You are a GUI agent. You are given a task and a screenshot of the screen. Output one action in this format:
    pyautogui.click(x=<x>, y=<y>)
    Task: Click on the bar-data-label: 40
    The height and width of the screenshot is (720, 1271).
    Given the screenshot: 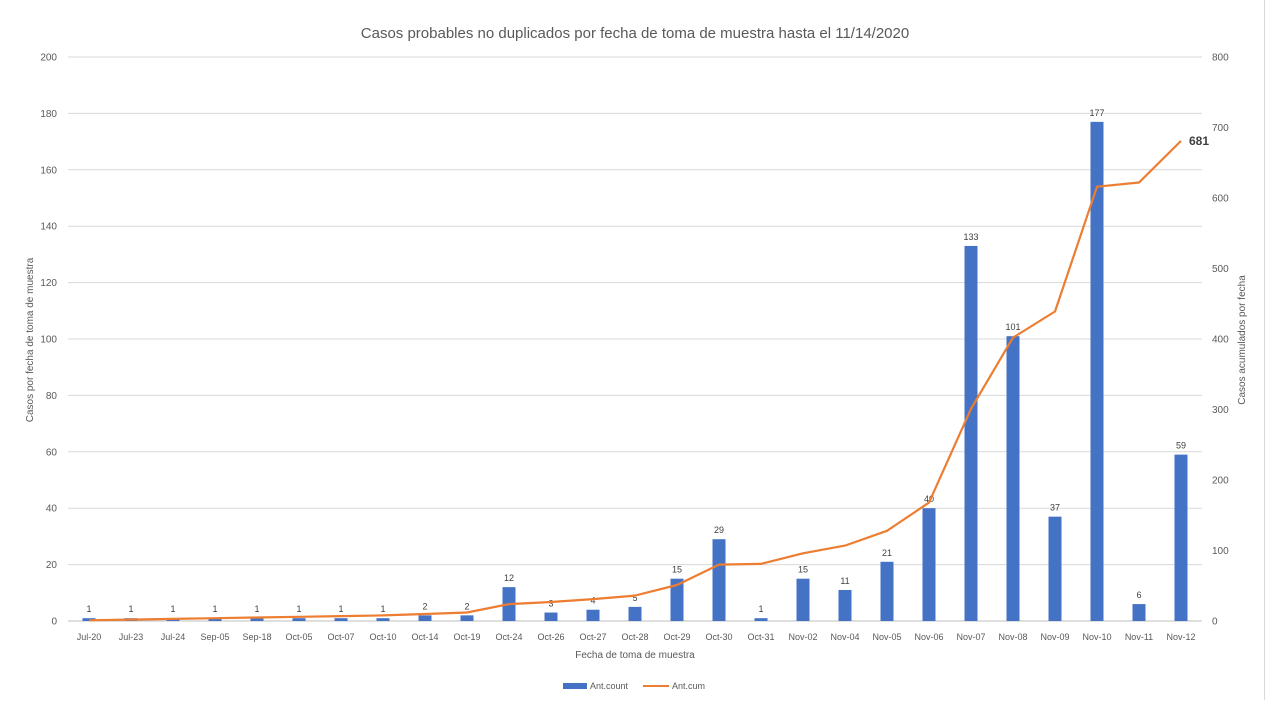 What is the action you would take?
    pyautogui.click(x=929, y=499)
    